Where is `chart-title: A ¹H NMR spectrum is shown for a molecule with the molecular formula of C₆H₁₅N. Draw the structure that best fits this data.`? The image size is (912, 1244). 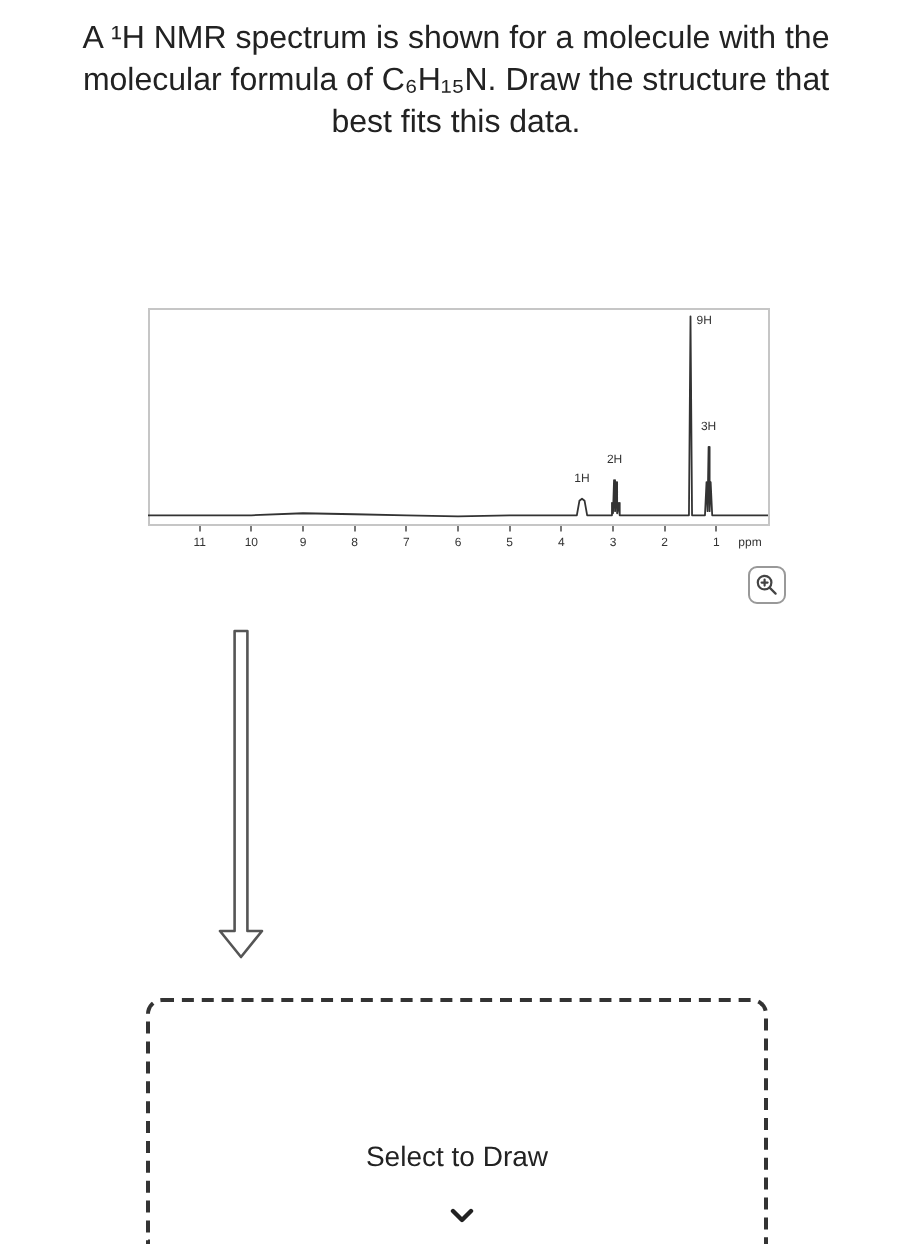
chart-title: A ¹H NMR spectrum is shown for a molecule with the molecular formula of C₆H₁₅N. Draw the structure that best fits this data. is located at coordinates (456, 82).